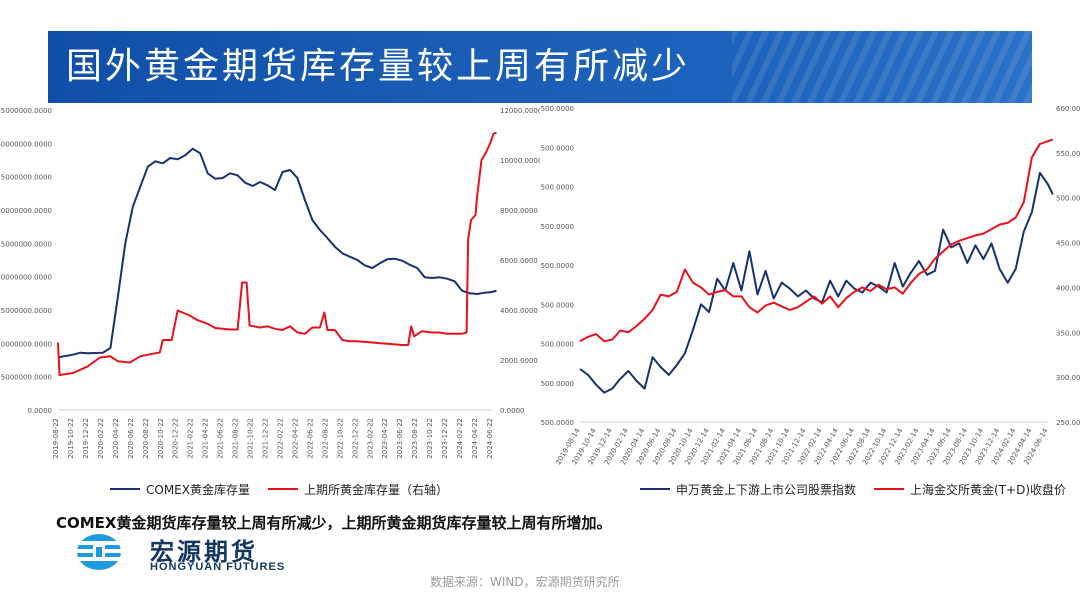 The image size is (1080, 608). I want to click on stockgold-y-left-tick: 4500.0000, so click(557, 423).